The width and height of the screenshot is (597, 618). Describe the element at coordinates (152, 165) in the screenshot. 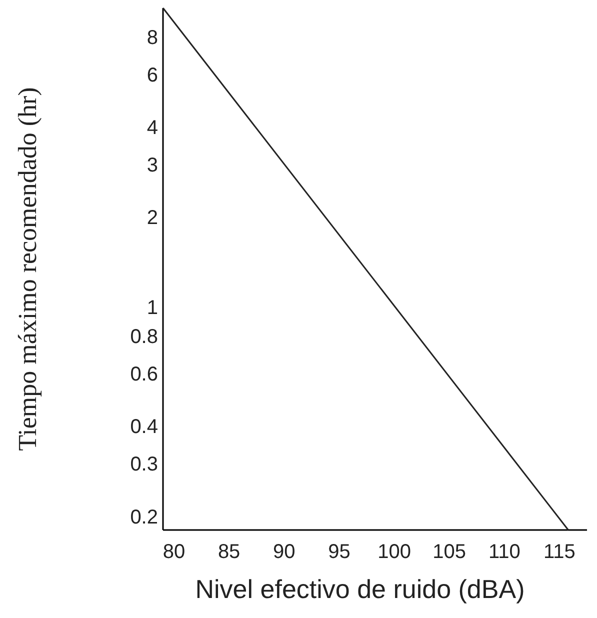

I see `y-tick-label: 3` at that location.